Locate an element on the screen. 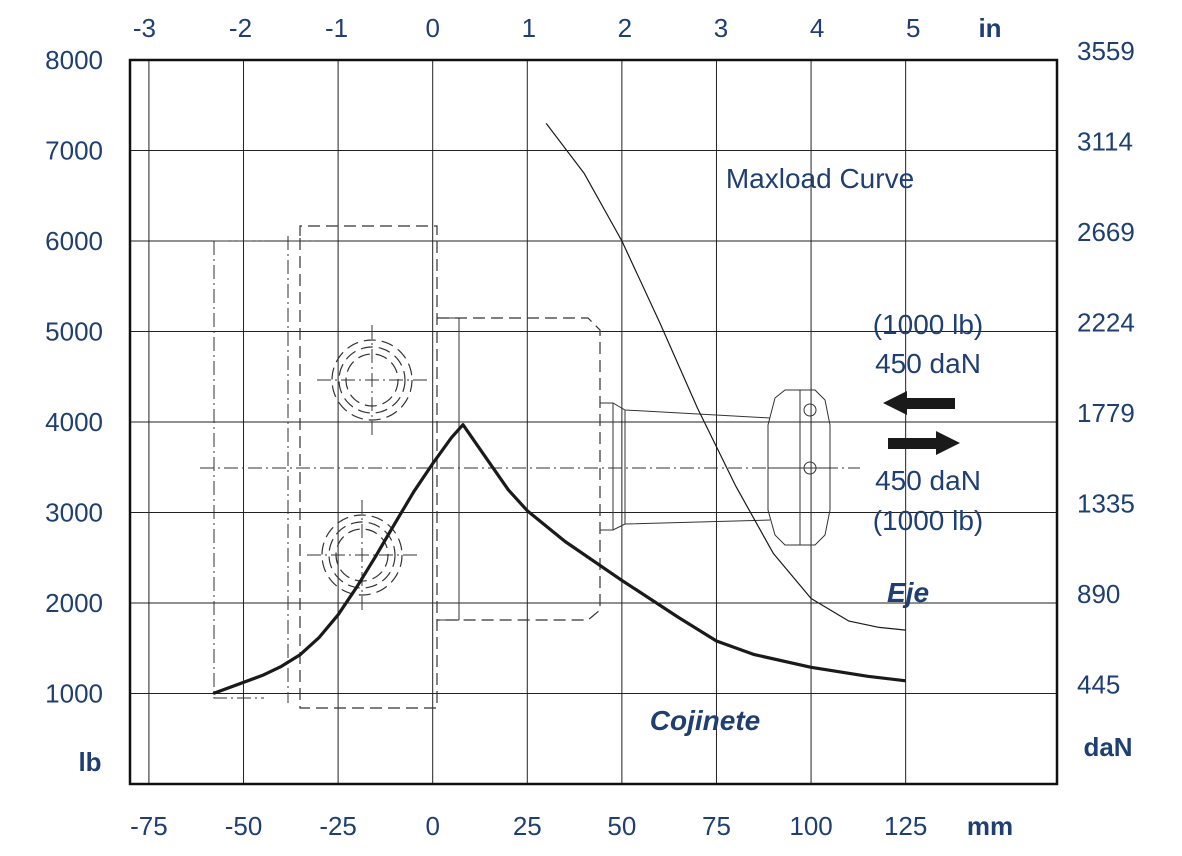 The image size is (1182, 856). arrow-left-icon is located at coordinates (919, 403).